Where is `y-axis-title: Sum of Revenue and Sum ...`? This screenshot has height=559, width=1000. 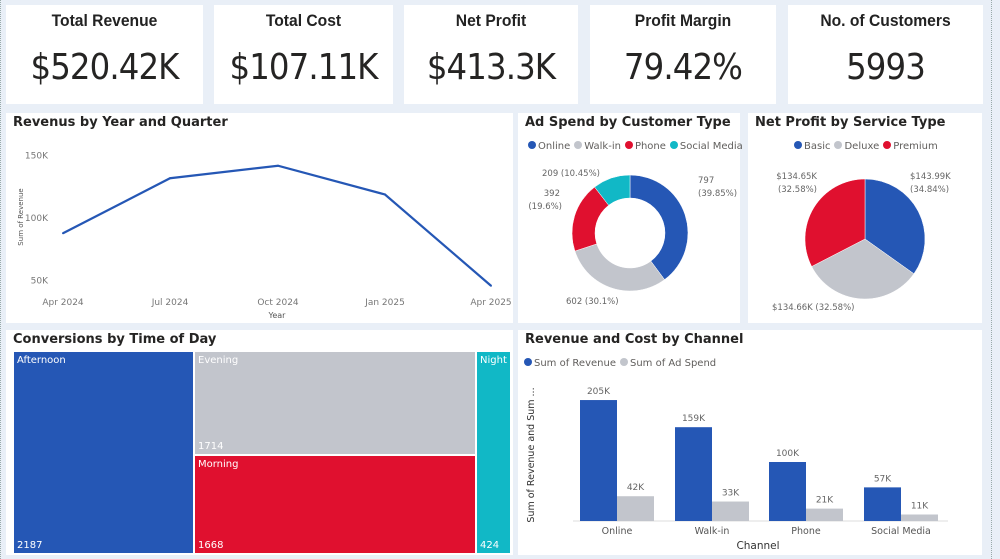 y-axis-title: Sum of Revenue and Sum ... is located at coordinates (531, 454).